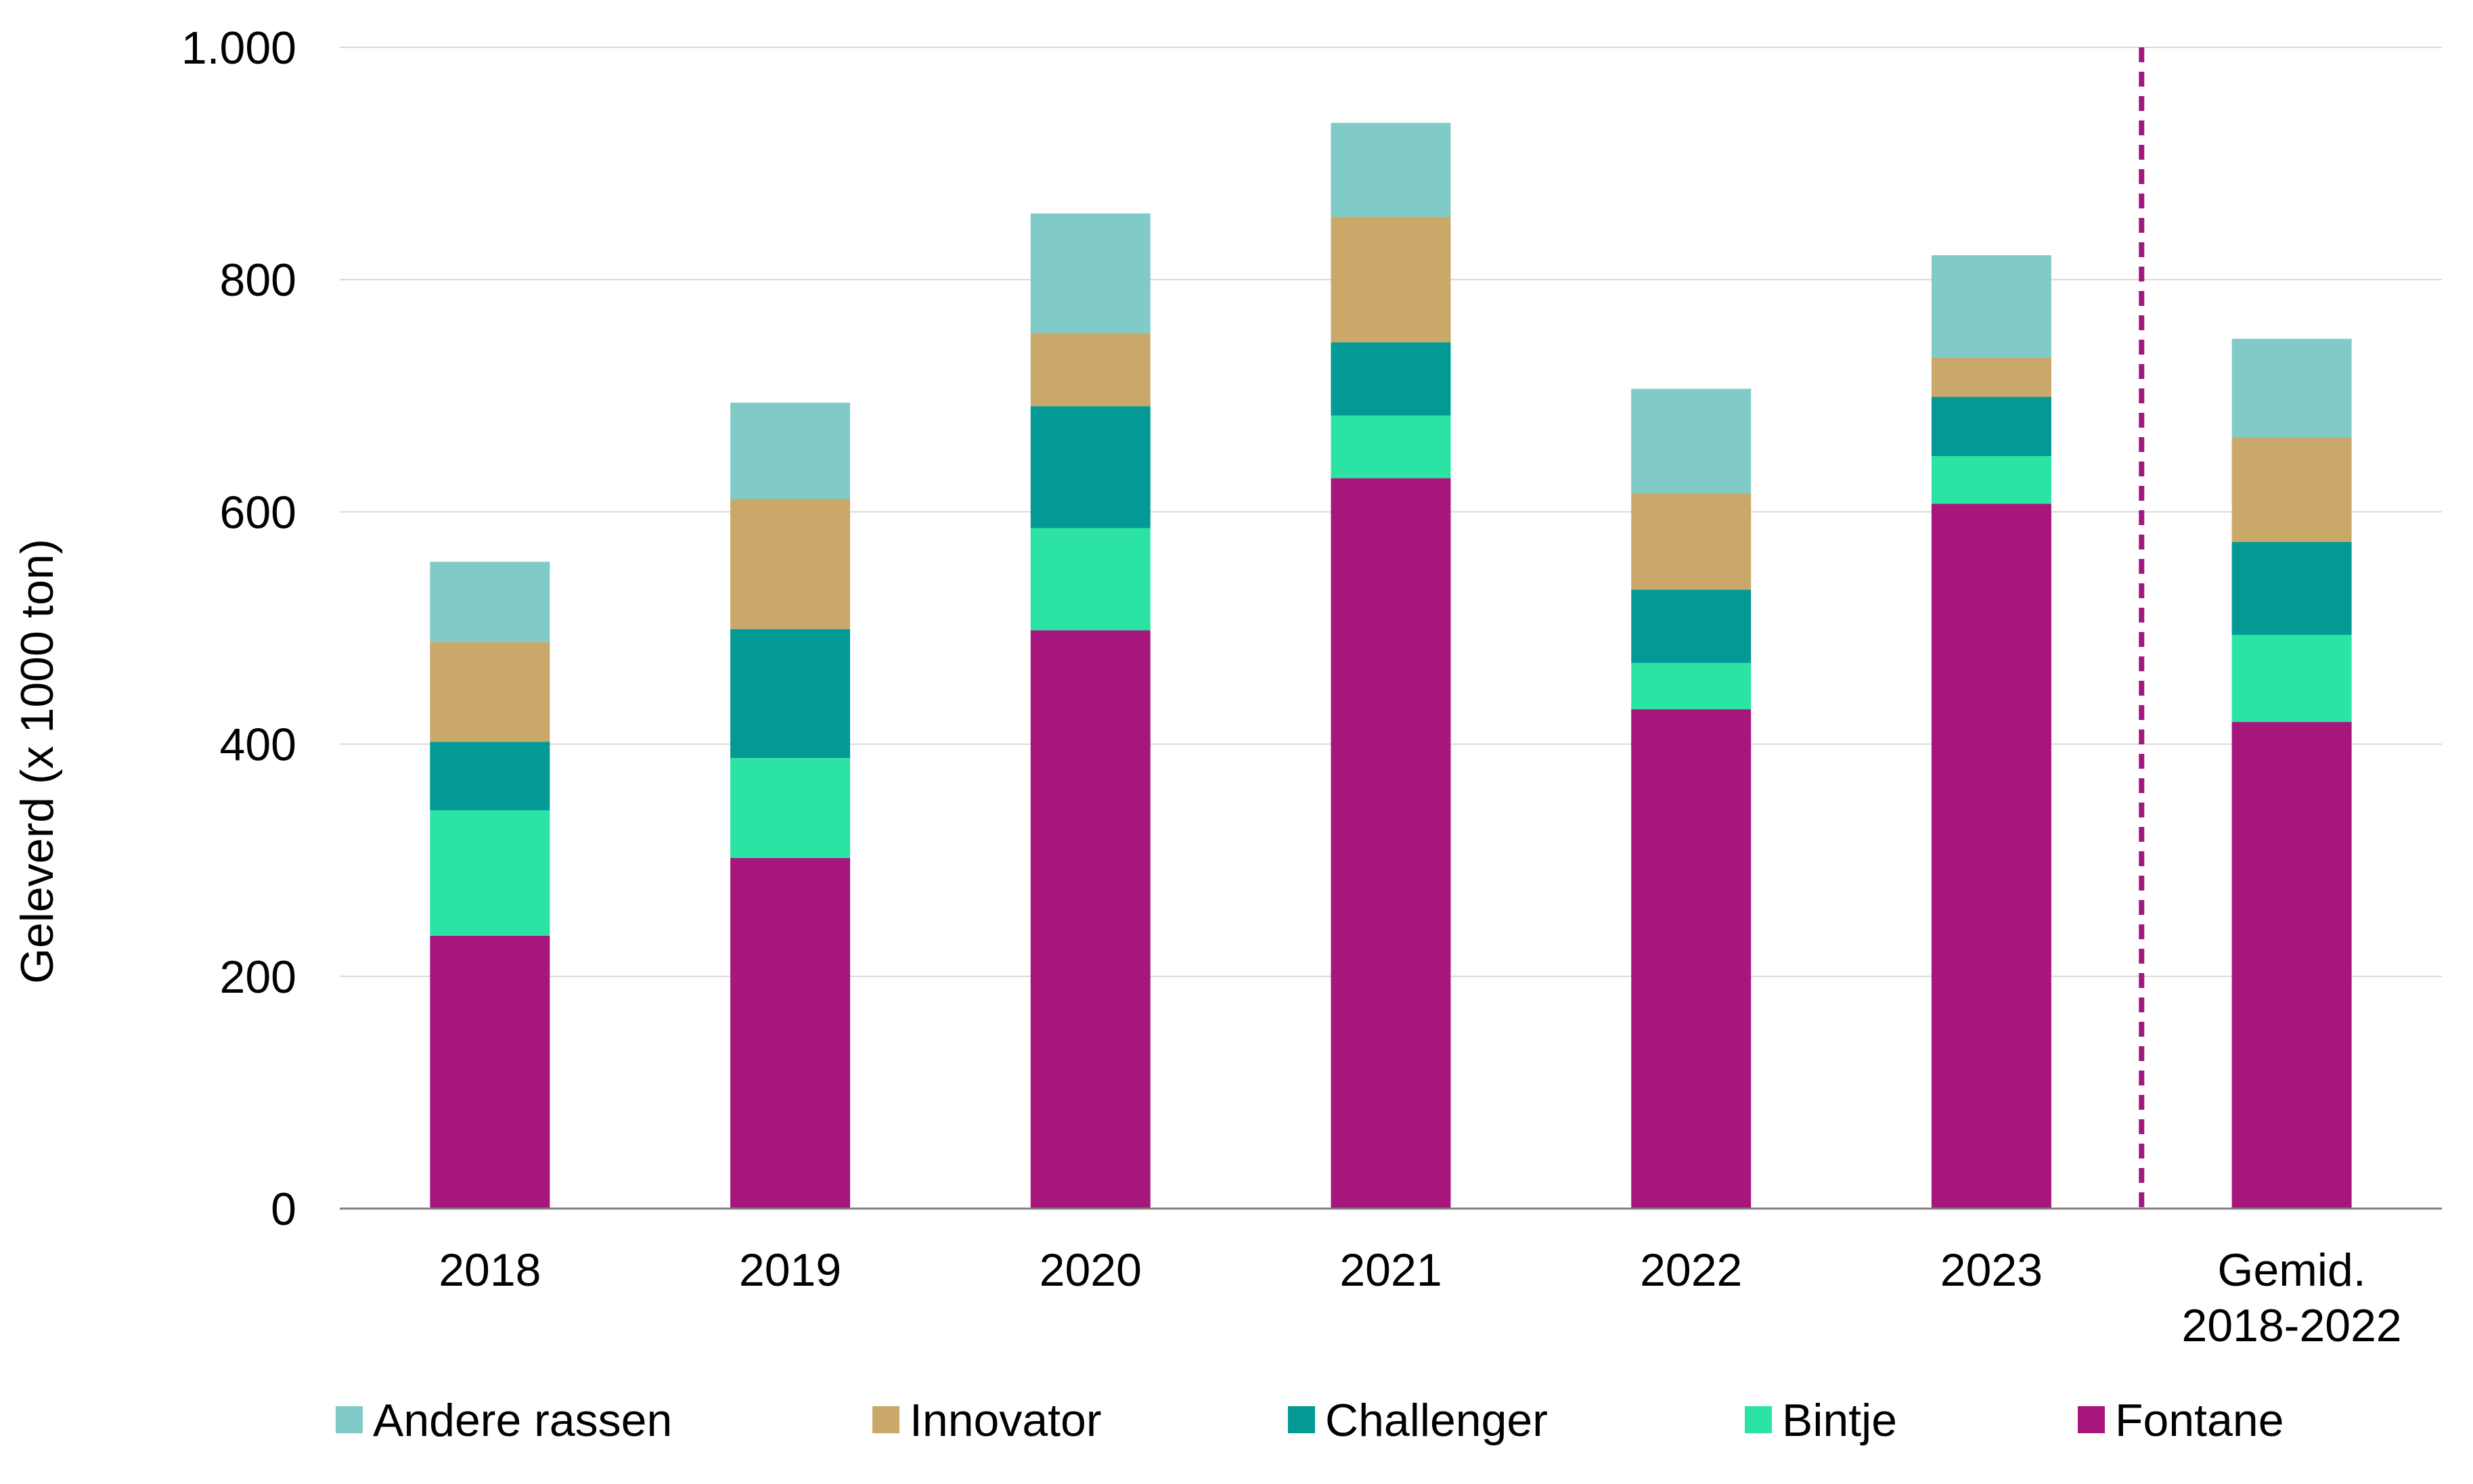  What do you see at coordinates (238, 628) in the screenshot?
I see `y-axis-ticks: 0 200 400 600 800 1.000` at bounding box center [238, 628].